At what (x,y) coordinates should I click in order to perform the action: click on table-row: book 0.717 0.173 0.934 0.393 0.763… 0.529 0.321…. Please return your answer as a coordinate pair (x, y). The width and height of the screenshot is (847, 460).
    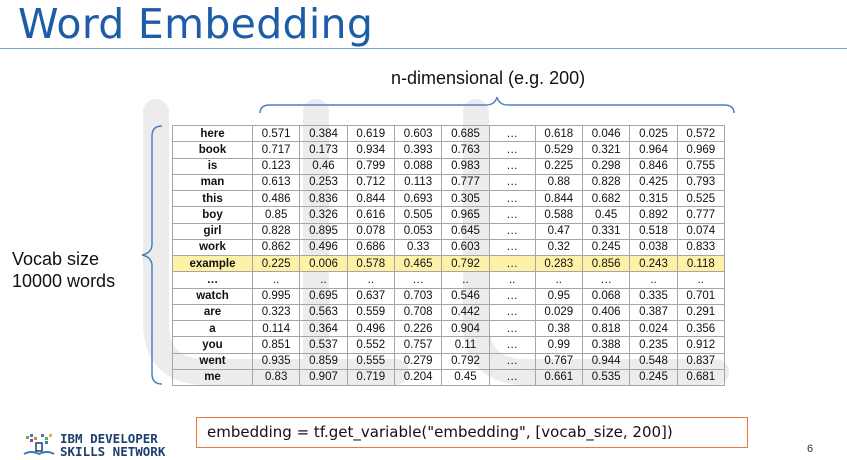
    Looking at the image, I should click on (449, 150).